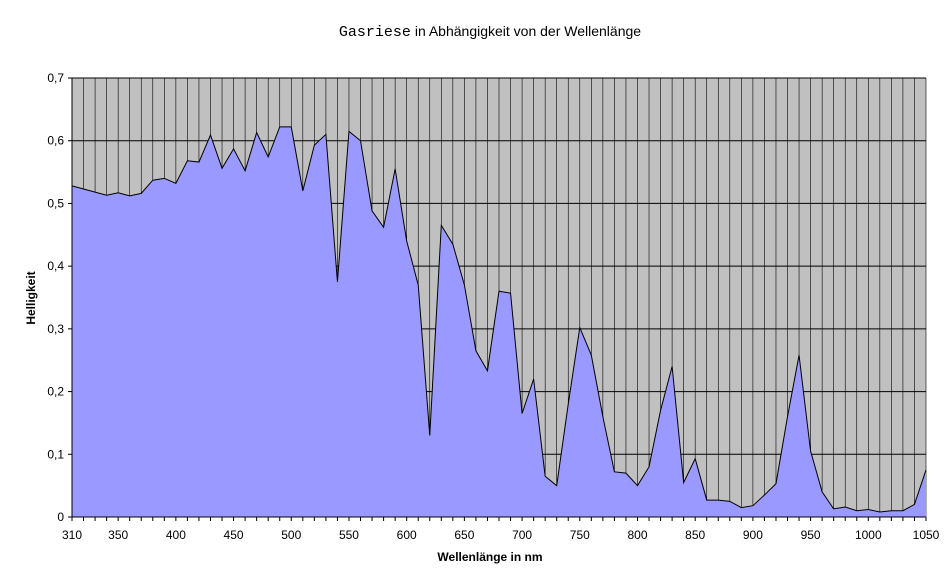 The height and width of the screenshot is (588, 944). Describe the element at coordinates (118, 535) in the screenshot. I see `x-tick-label: 350` at that location.